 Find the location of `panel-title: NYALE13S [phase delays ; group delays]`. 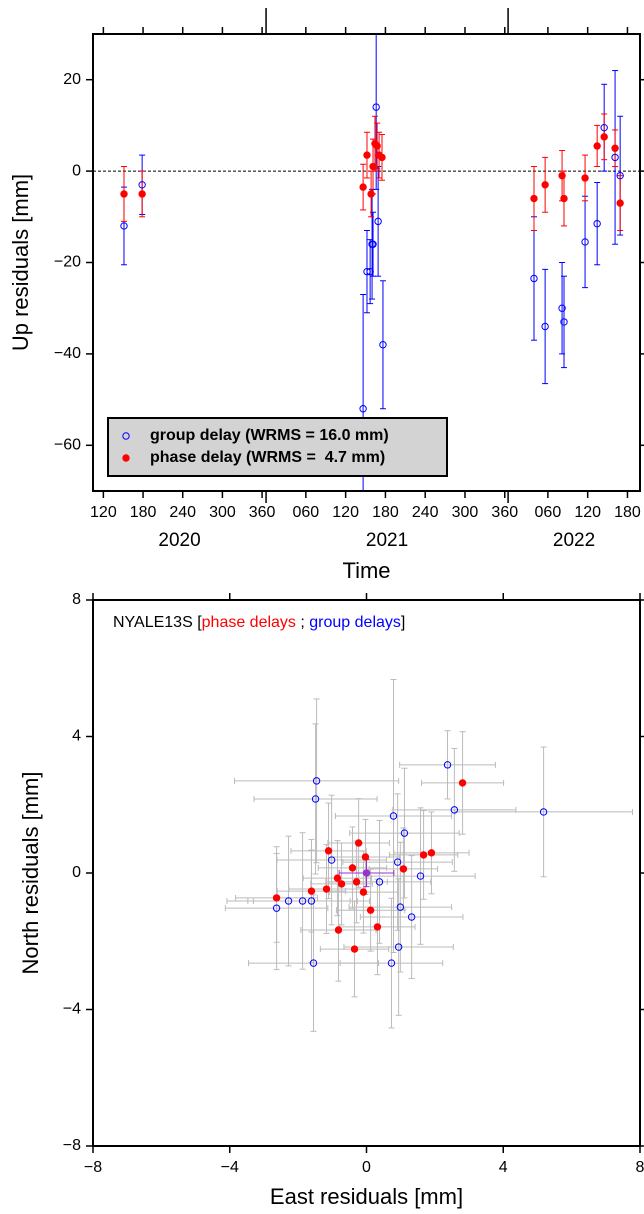

panel-title: NYALE13S [phase delays ; group delays] is located at coordinates (259, 622).